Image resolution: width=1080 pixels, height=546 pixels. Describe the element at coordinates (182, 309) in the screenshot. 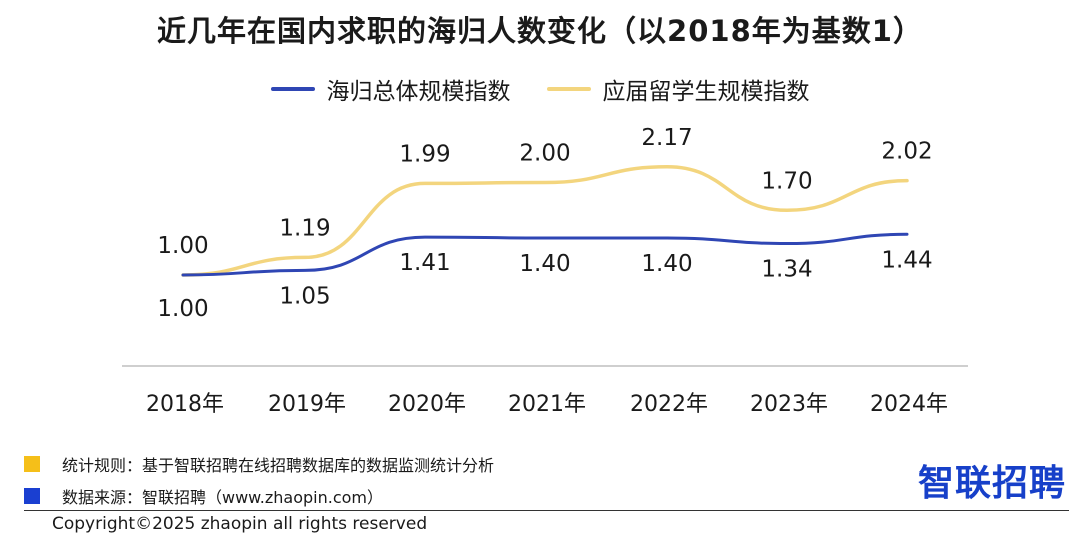

I see `data-label-overall-0: 1.00` at that location.